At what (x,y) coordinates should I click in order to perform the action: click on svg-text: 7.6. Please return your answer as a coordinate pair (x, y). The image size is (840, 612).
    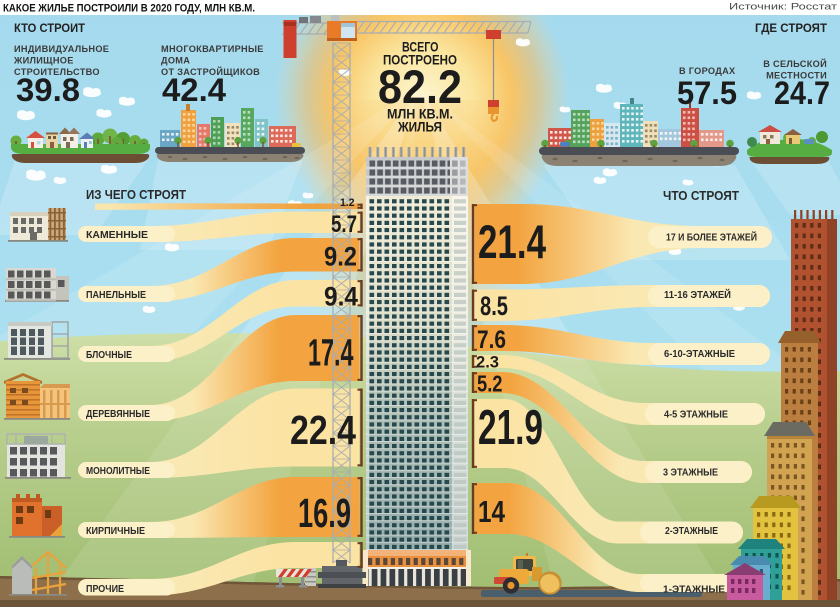
    Looking at the image, I should click on (491, 340).